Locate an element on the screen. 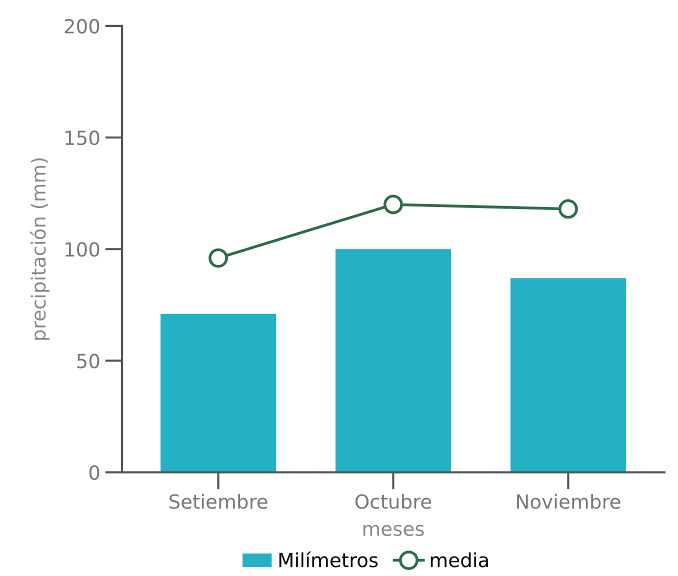 The height and width of the screenshot is (576, 678). y-tick-label: 200 is located at coordinates (82, 26).